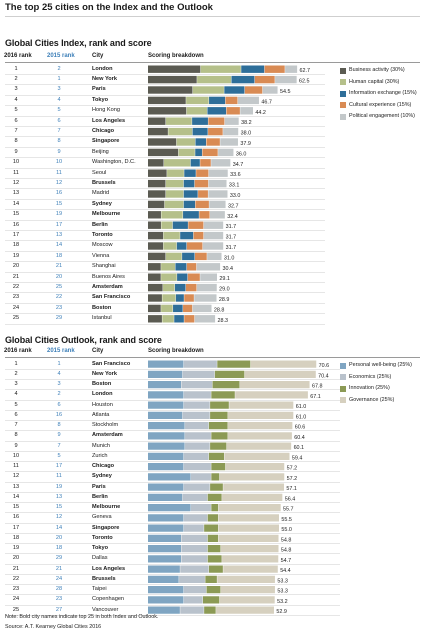 The image size is (425, 637). What do you see at coordinates (16, 307) in the screenshot?
I see `rank-2016: 24` at bounding box center [16, 307].